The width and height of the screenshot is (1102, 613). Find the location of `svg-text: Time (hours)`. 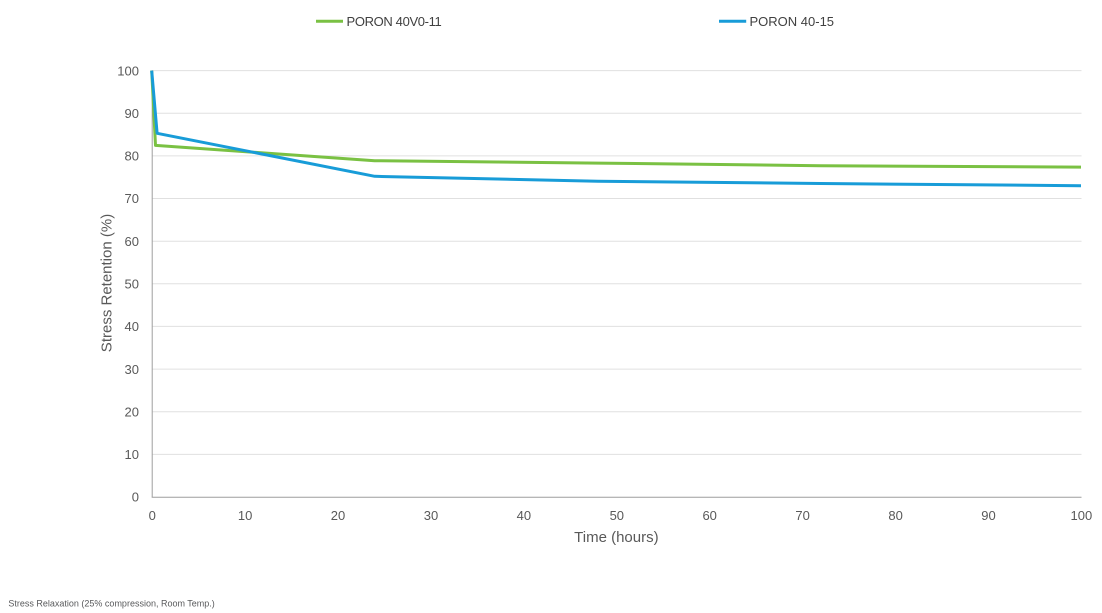

svg-text: Time (hours) is located at coordinates (616, 537).